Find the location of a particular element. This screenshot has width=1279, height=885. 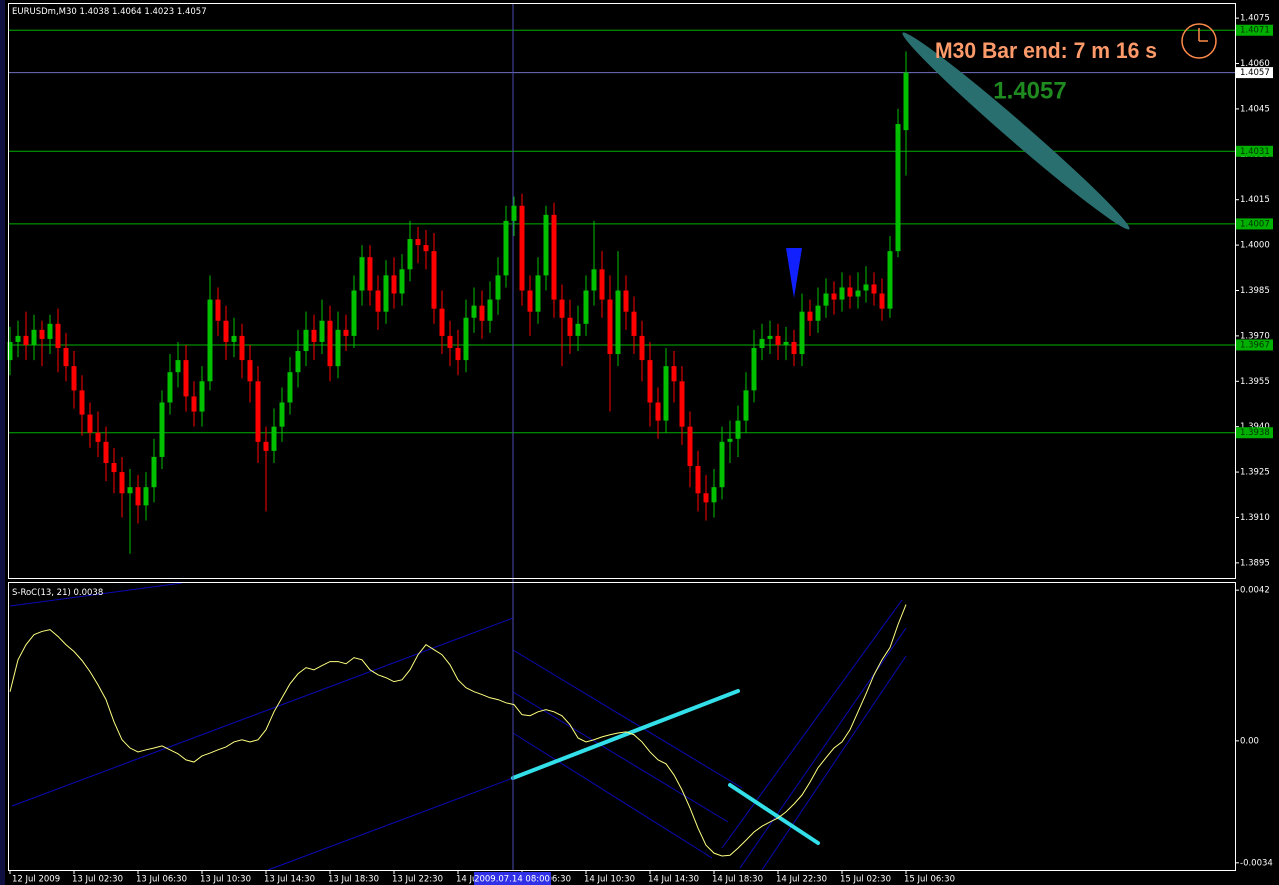

x-tick-label: 13 Jul 18:30 is located at coordinates (353, 880).